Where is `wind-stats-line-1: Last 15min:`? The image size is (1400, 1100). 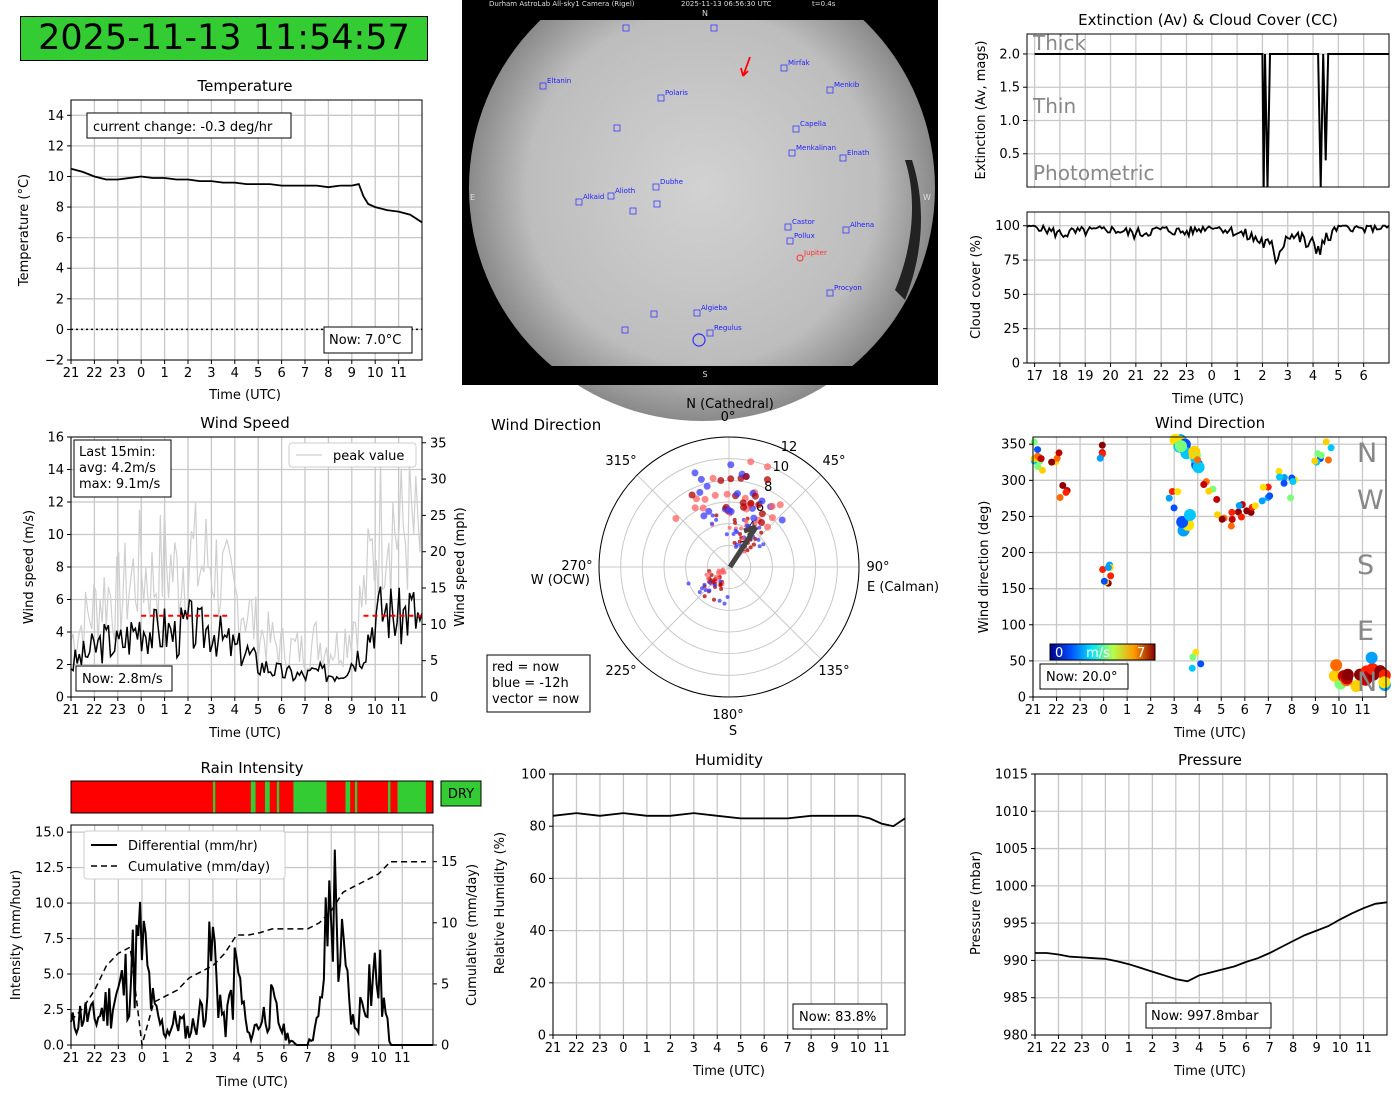 wind-stats-line-1: Last 15min: is located at coordinates (117, 452).